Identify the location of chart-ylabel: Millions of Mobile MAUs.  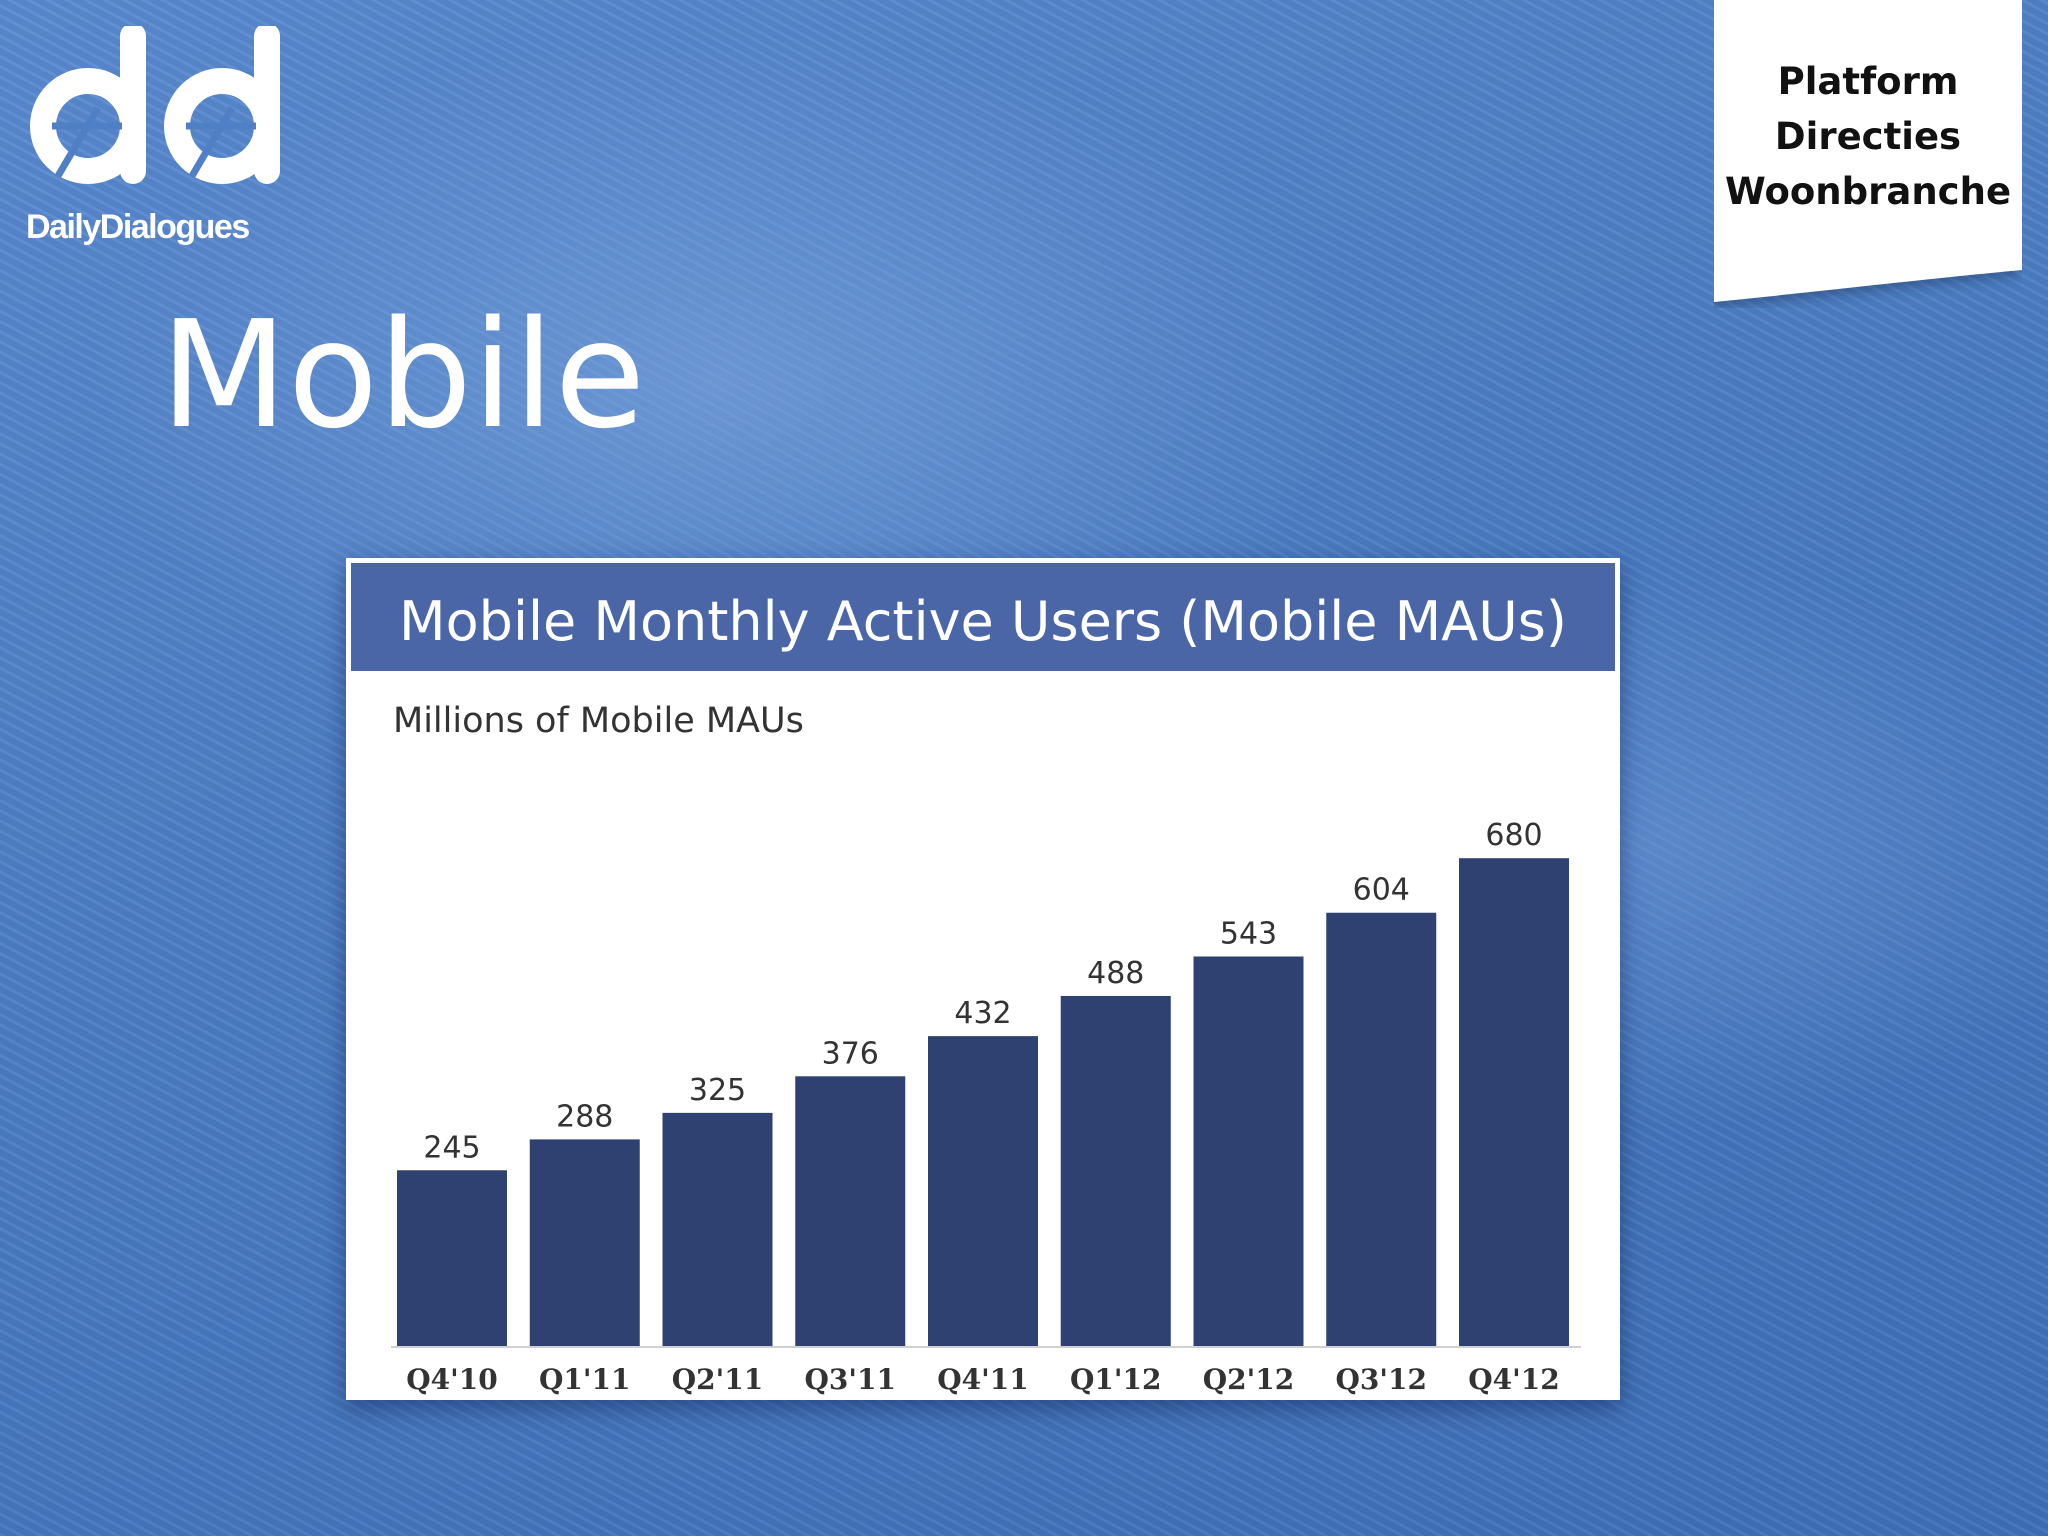
(598, 721).